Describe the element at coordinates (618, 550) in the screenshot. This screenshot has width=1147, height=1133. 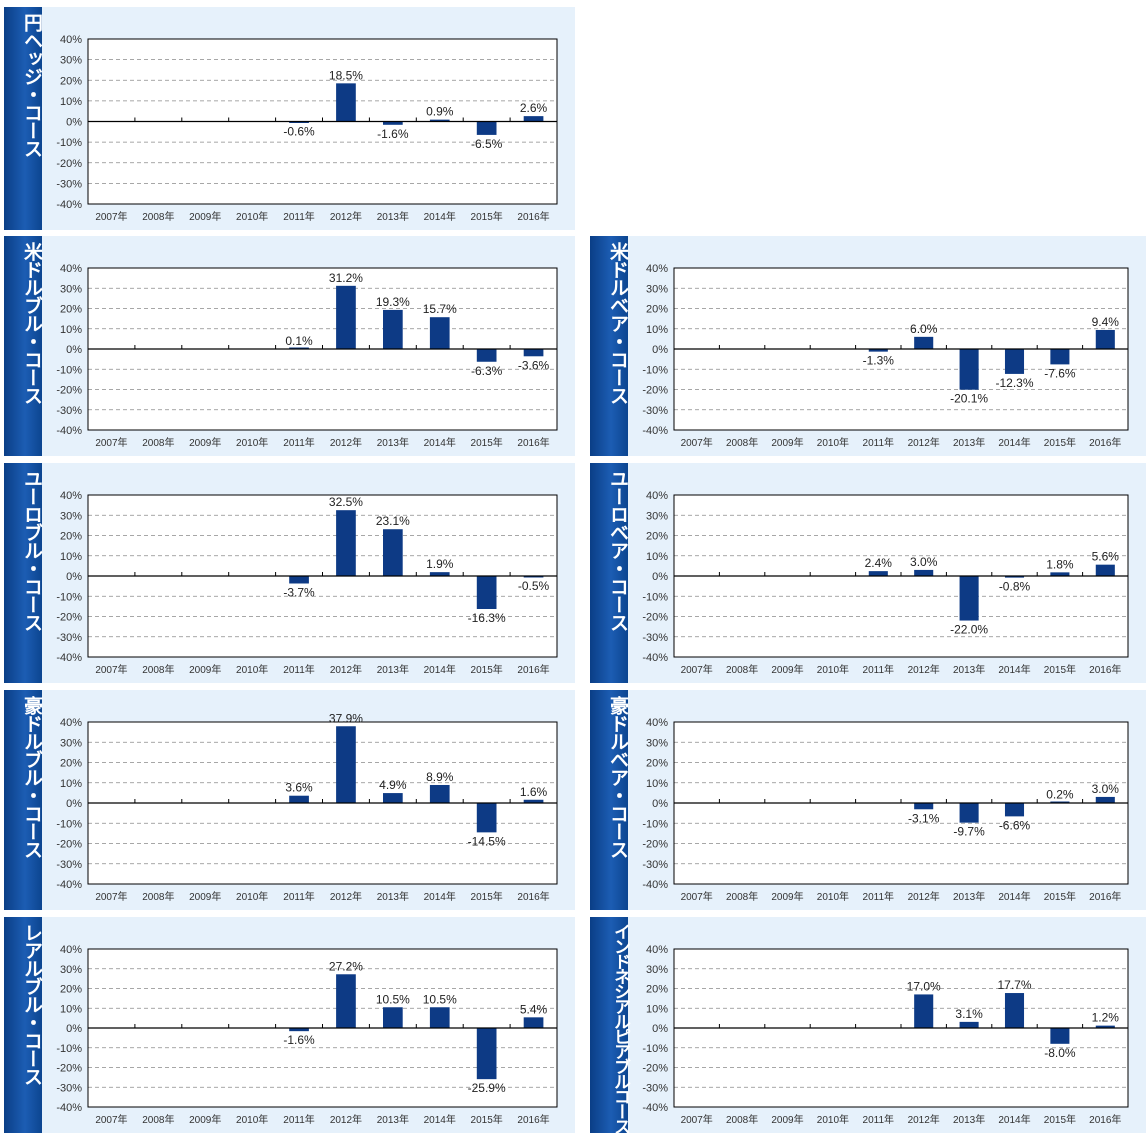
I see `panel-title: ユーロベア・コース` at that location.